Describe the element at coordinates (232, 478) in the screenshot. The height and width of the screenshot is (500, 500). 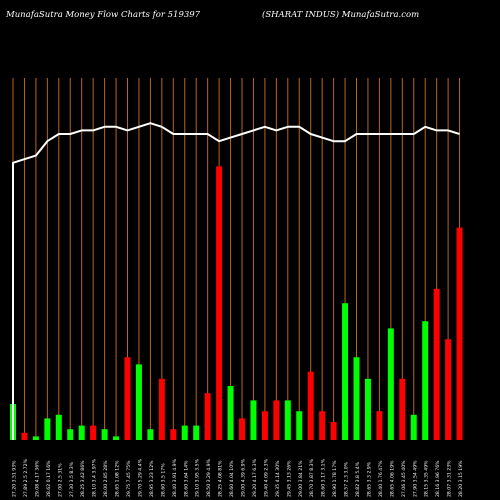
I see `x-tick-label: 28.60 4.04 10%` at that location.